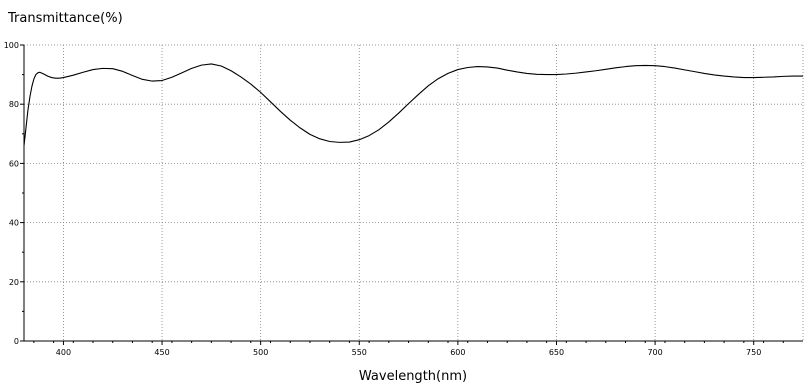  What do you see at coordinates (753, 352) in the screenshot?
I see `x-tick-label-750: 750` at bounding box center [753, 352].